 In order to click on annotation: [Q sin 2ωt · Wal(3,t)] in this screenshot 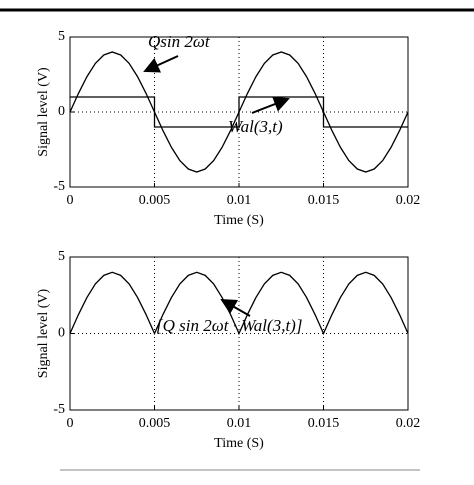, I will do `click(229, 325)`.